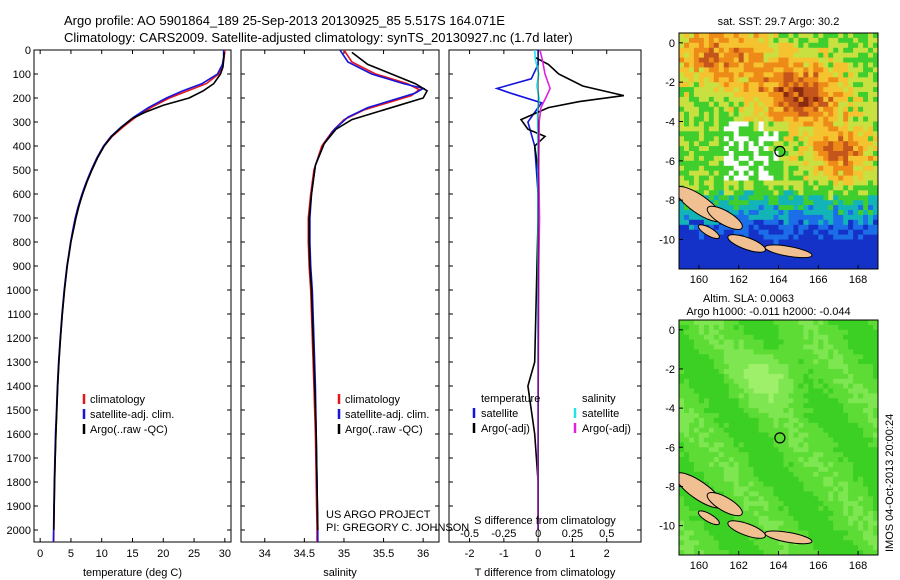 This screenshot has width=900, height=580. I want to click on x-tick-label: 36, so click(423, 554).